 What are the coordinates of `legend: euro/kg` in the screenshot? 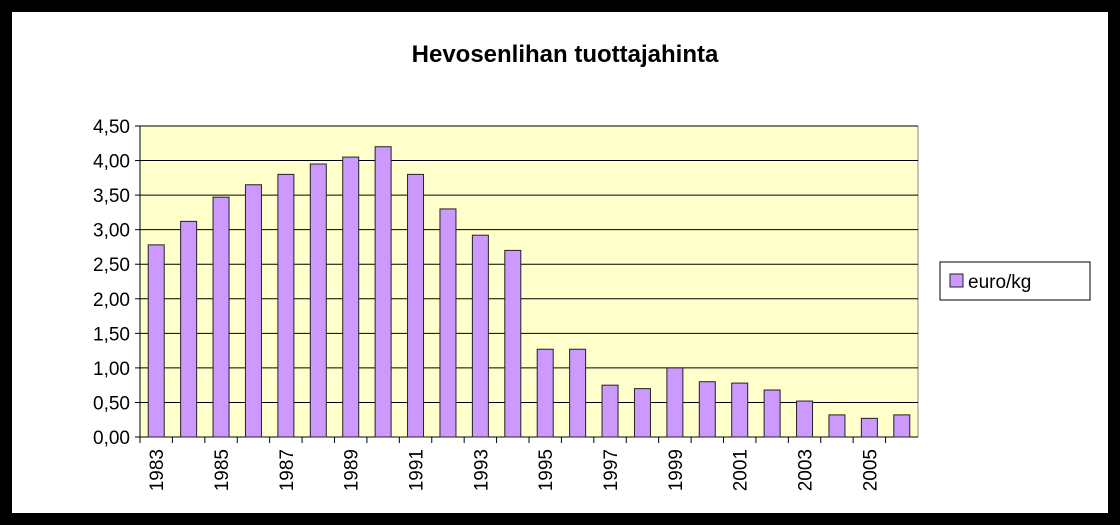 It's located at (1015, 281).